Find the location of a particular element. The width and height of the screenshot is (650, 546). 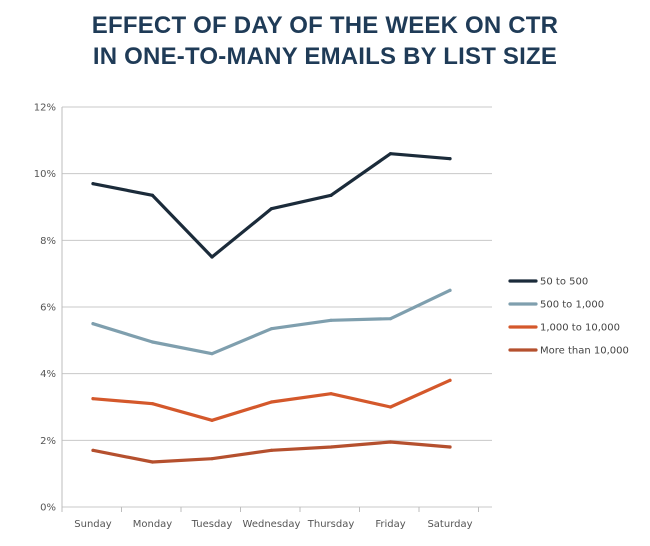

y-axis-ticks: 0% 2% 4% 6% 8% 10% 12% is located at coordinates (45, 308).